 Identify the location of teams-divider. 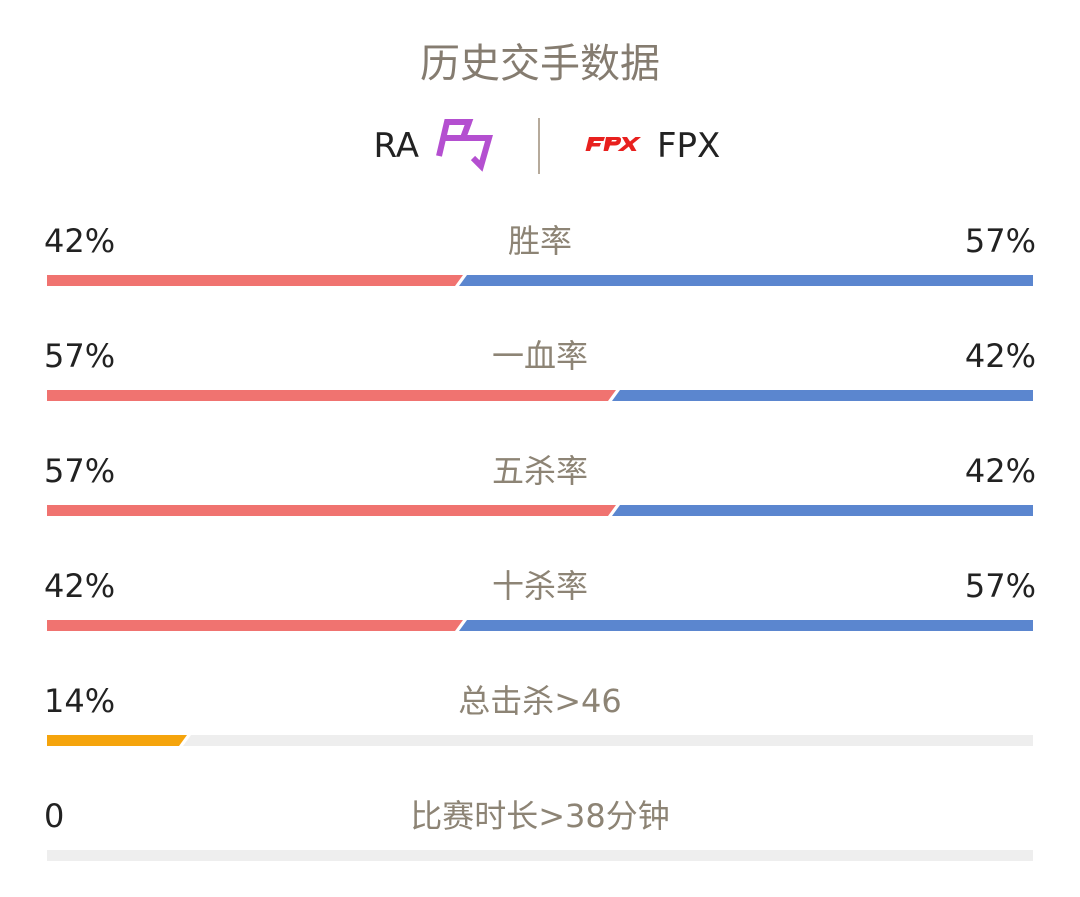
(539, 146).